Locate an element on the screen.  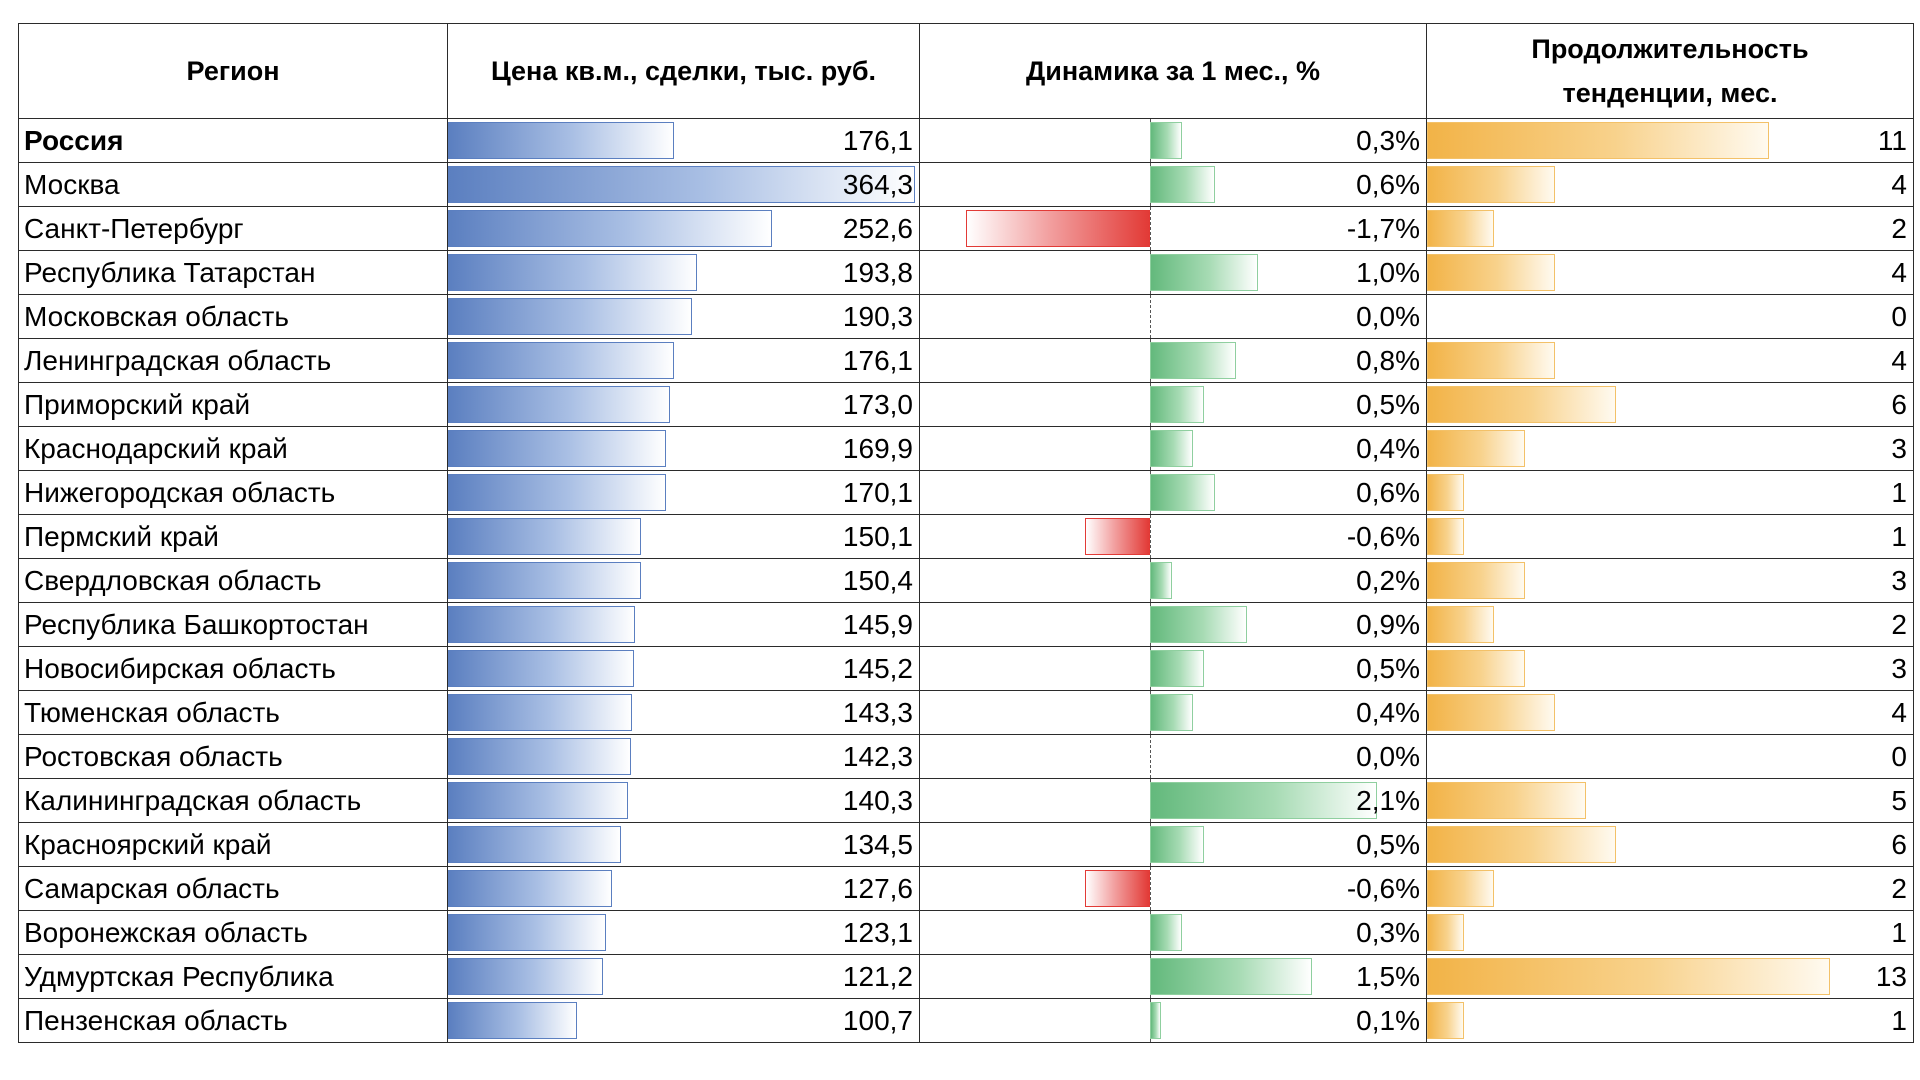
table-row: Россия 176,1 0,3% 11 is located at coordinates (966, 140).